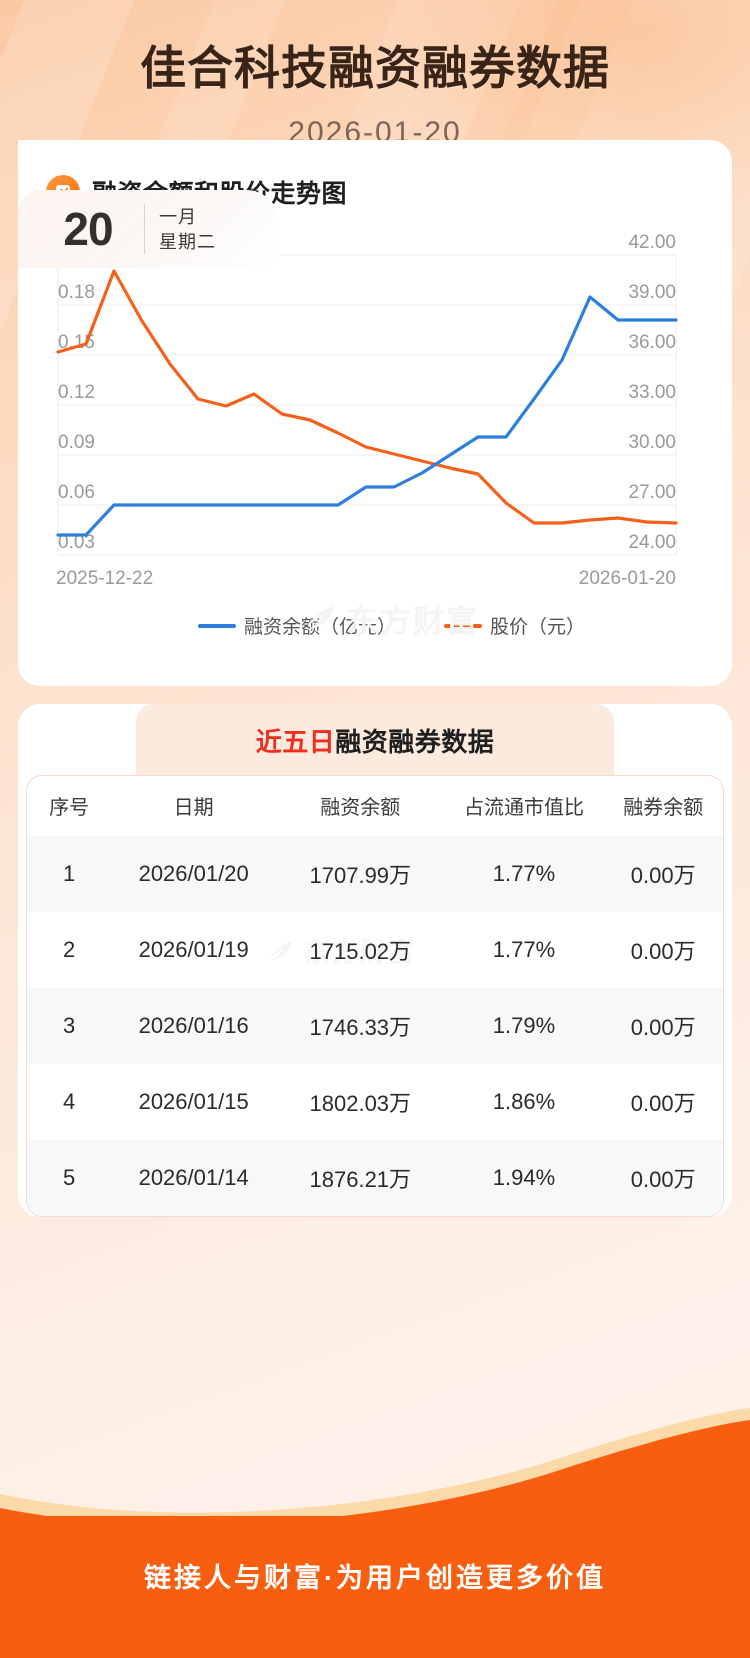 This screenshot has height=1658, width=750. I want to click on table-title-rest: 融资融券数据, so click(415, 741).